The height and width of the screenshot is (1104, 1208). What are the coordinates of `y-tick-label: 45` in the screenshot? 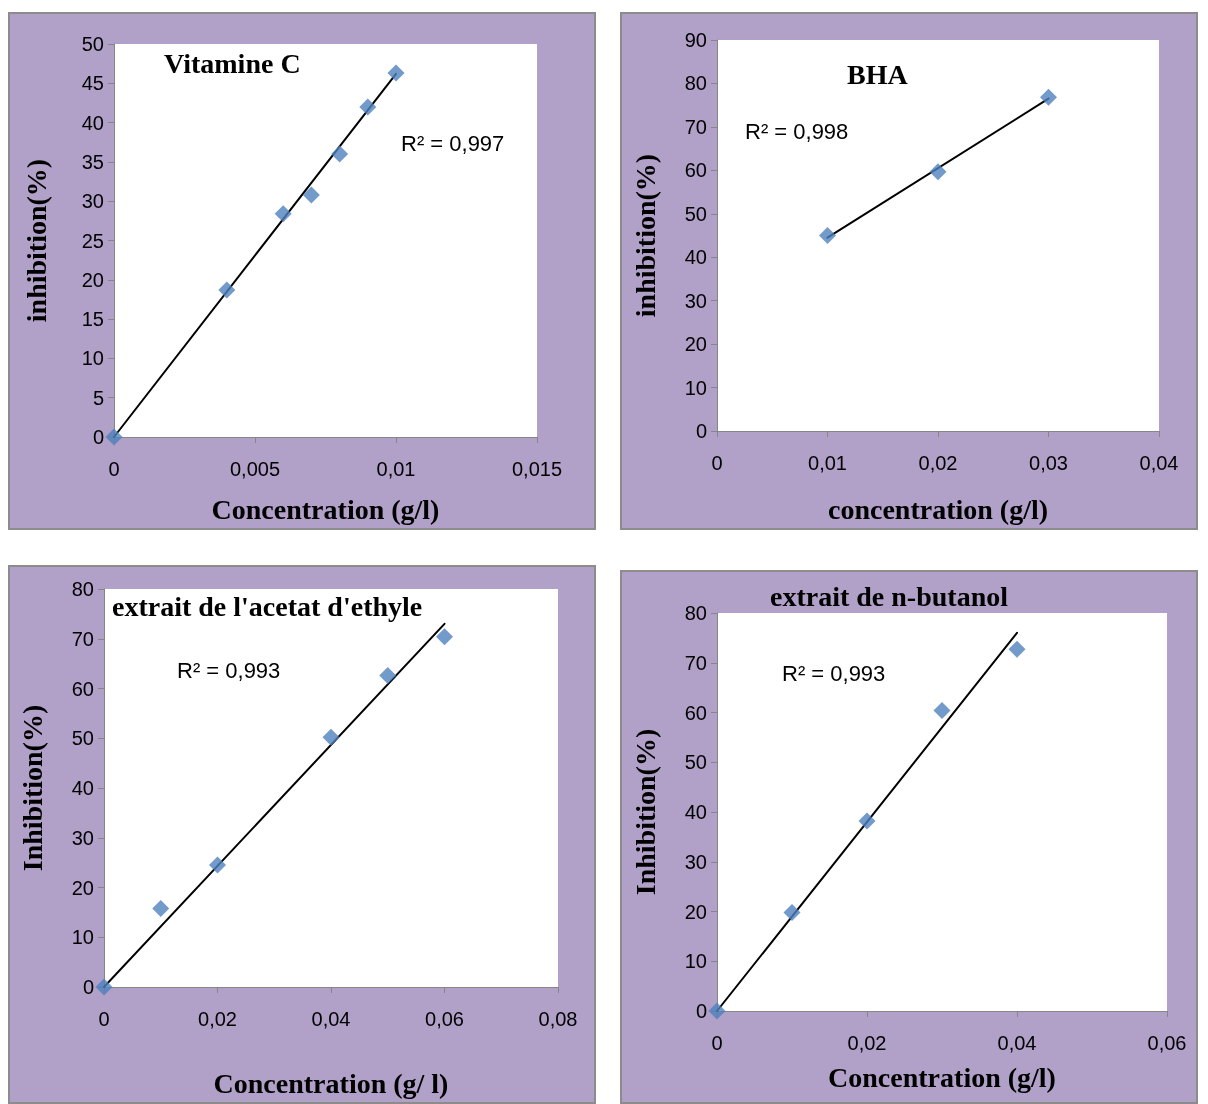 It's located at (92, 83).